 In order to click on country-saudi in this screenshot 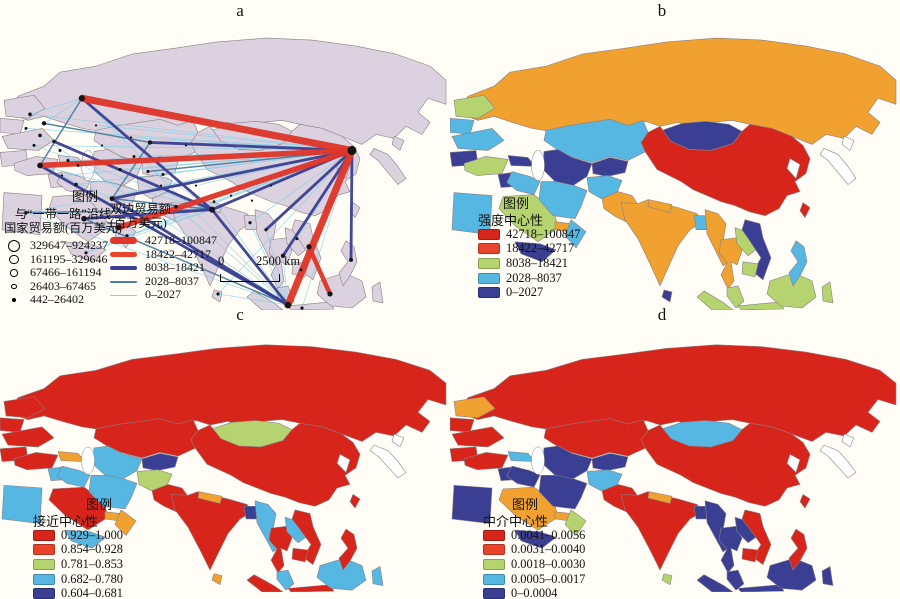, I will do `click(528, 508)`.